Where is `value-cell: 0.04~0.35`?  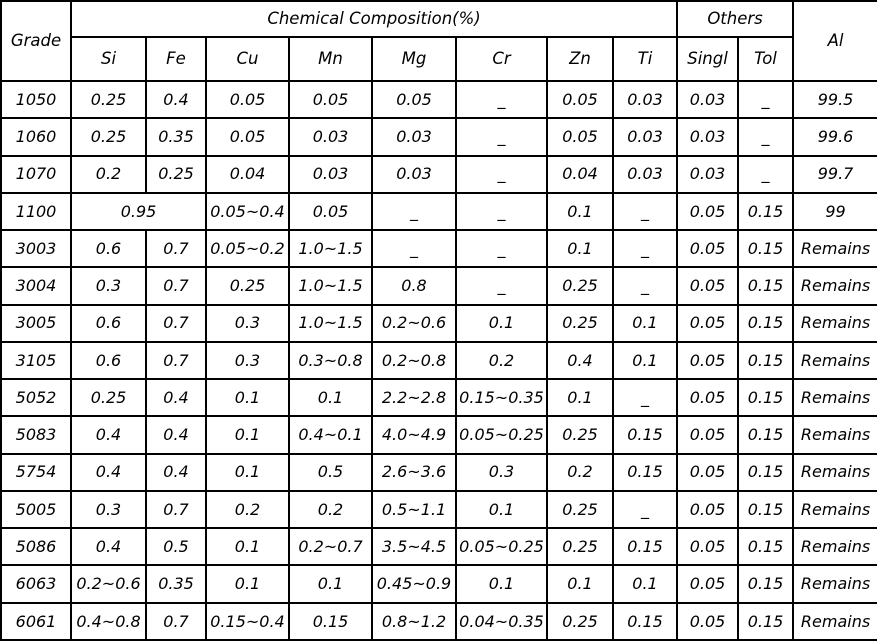 value-cell: 0.04~0.35 is located at coordinates (501, 621).